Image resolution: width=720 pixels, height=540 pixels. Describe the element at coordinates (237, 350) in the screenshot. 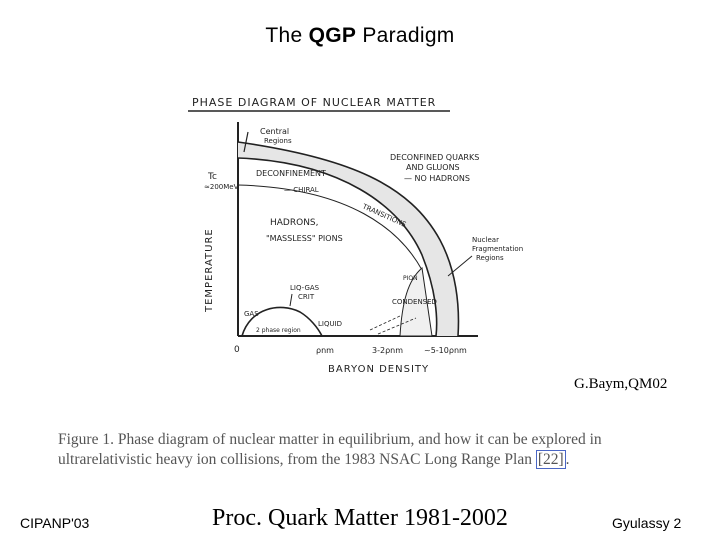

I see `origin-label: 0` at that location.